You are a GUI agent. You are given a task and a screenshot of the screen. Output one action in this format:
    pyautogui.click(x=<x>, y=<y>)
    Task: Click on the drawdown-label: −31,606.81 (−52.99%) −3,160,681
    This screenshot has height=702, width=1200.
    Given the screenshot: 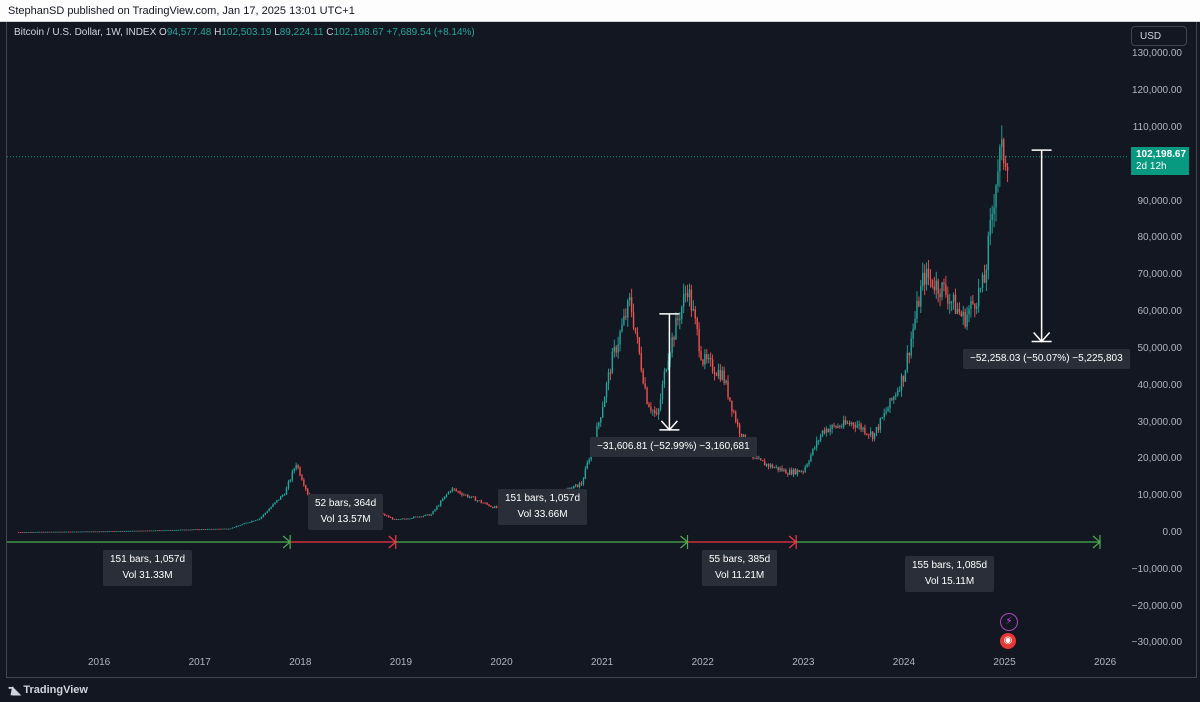 What is the action you would take?
    pyautogui.click(x=673, y=447)
    